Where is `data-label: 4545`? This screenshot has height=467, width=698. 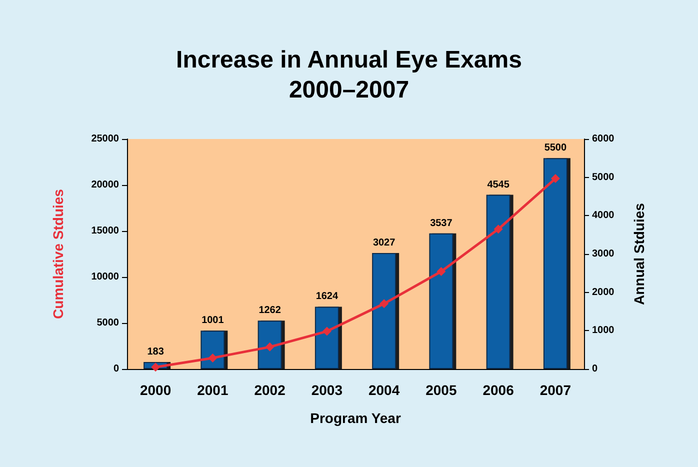
data-label: 4545 is located at coordinates (498, 184).